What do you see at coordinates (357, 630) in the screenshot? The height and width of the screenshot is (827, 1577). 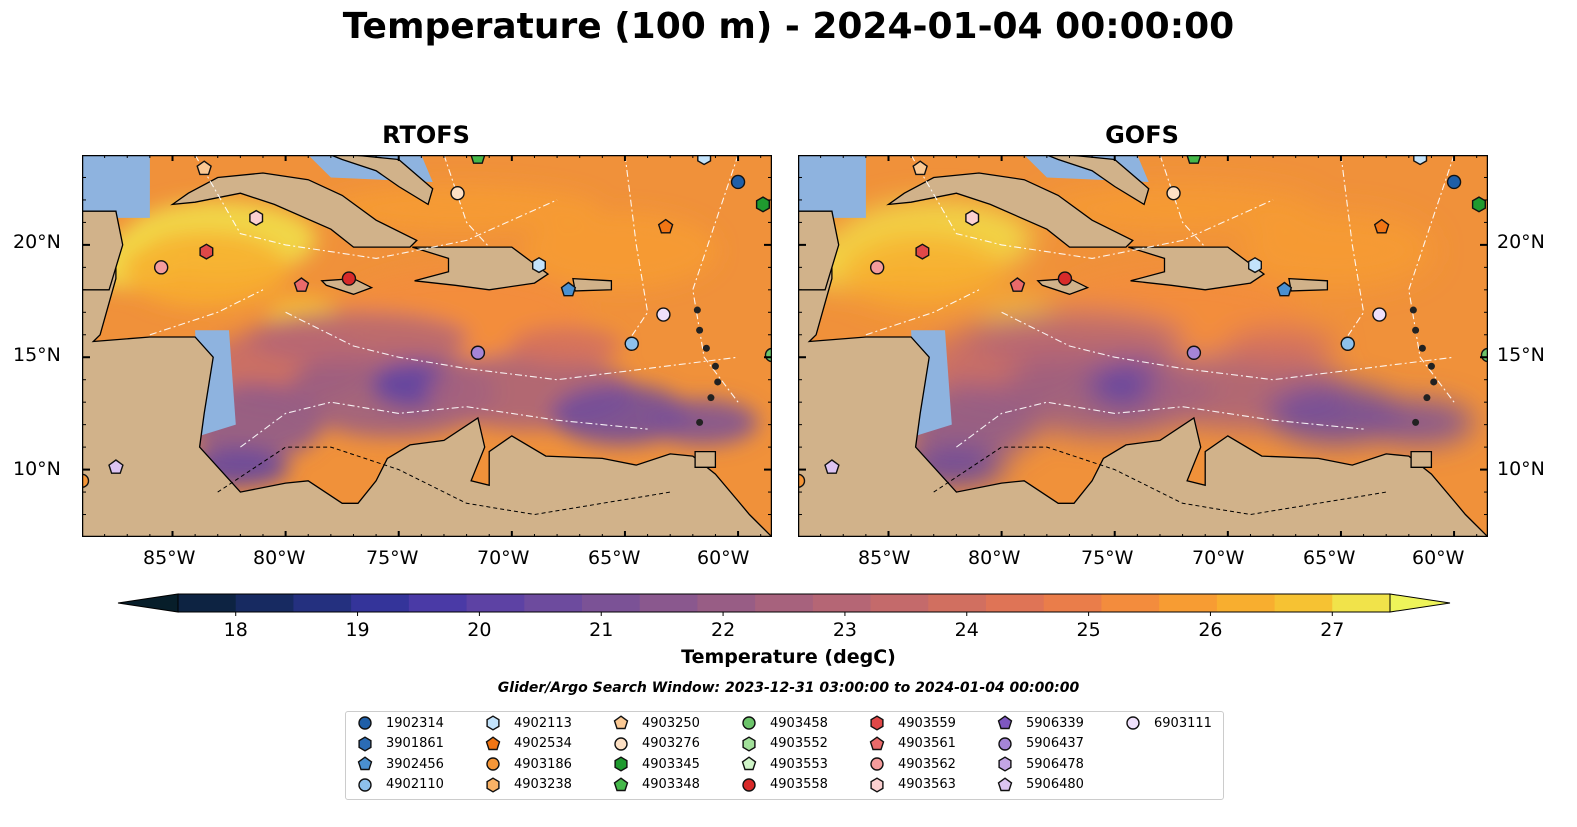 I see `colorbar-tick-label: 19` at bounding box center [357, 630].